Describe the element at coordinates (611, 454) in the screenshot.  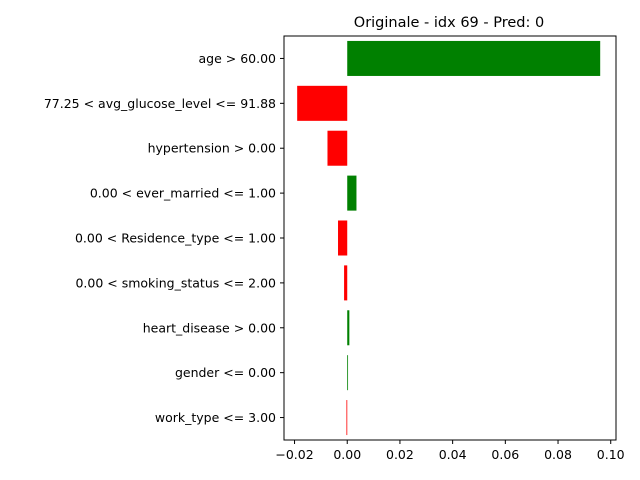
I see `x-tick-label: 0.10` at that location.